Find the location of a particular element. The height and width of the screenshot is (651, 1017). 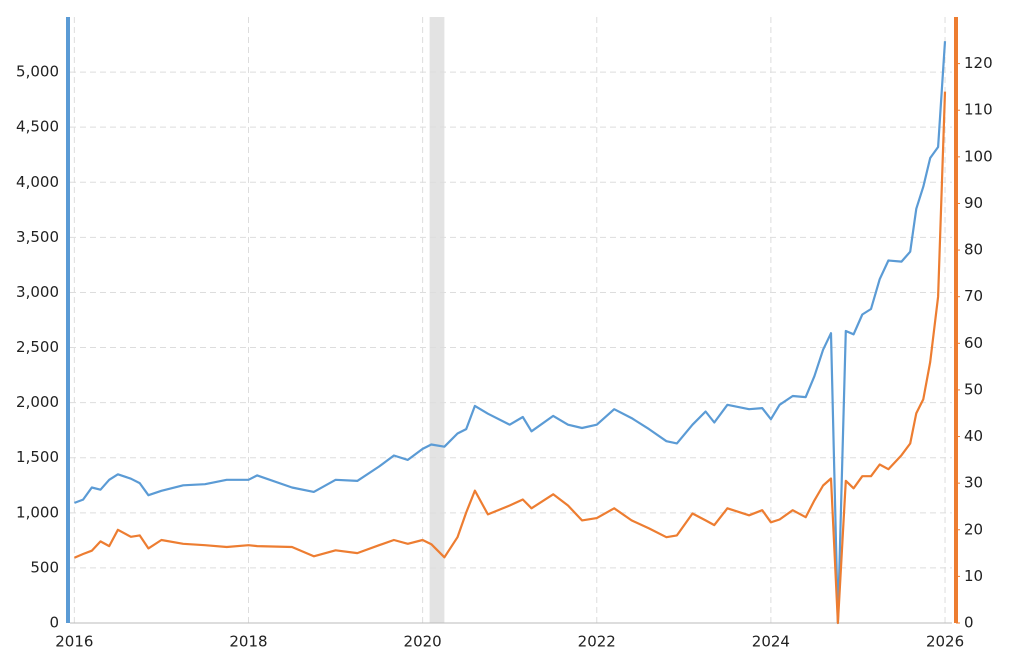

y2-tick-label: 100 is located at coordinates (978, 156).